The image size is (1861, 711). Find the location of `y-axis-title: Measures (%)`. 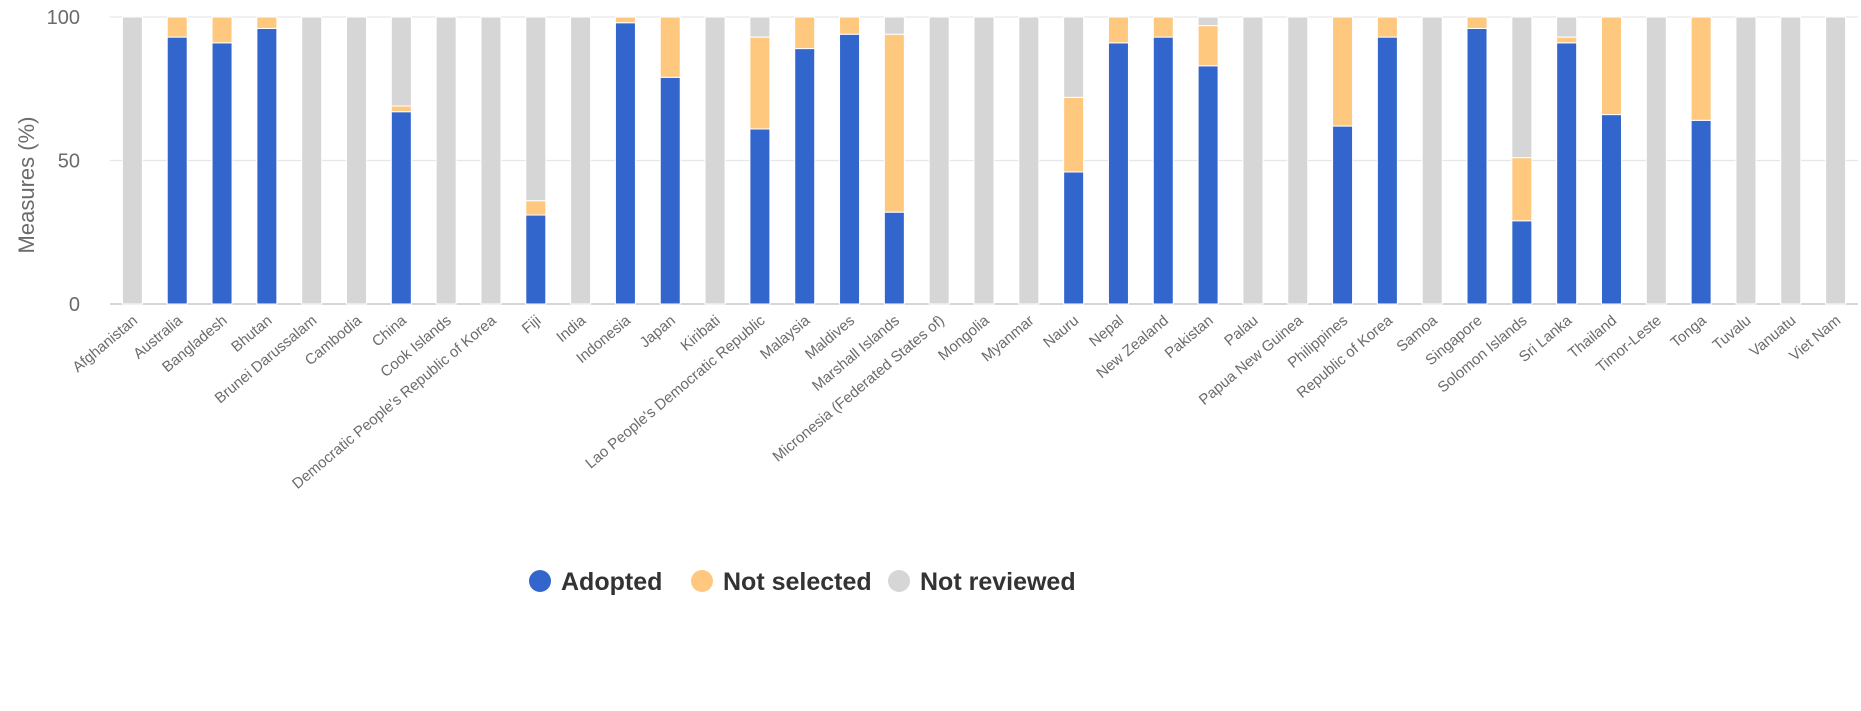

y-axis-title: Measures (%) is located at coordinates (26, 185).